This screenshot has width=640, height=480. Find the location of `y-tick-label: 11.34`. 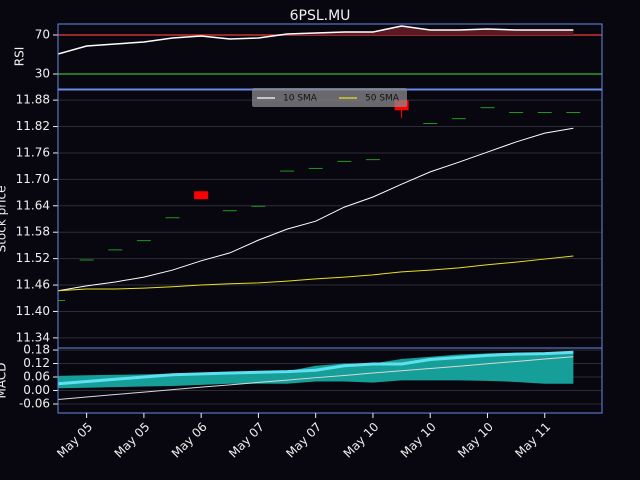

y-tick-label: 11.34 is located at coordinates (33, 337).